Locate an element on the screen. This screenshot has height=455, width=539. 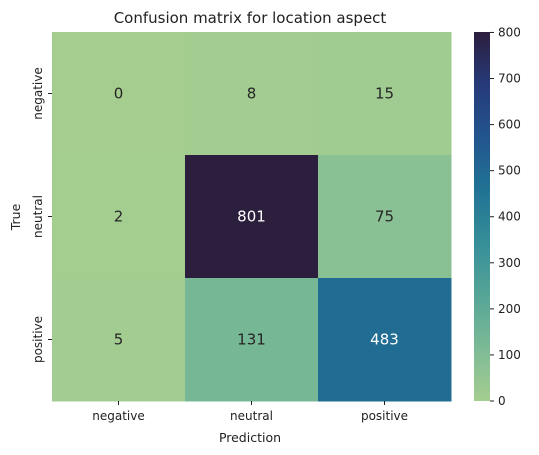
x-tick-labels: negative neutral positive is located at coordinates (250, 412).